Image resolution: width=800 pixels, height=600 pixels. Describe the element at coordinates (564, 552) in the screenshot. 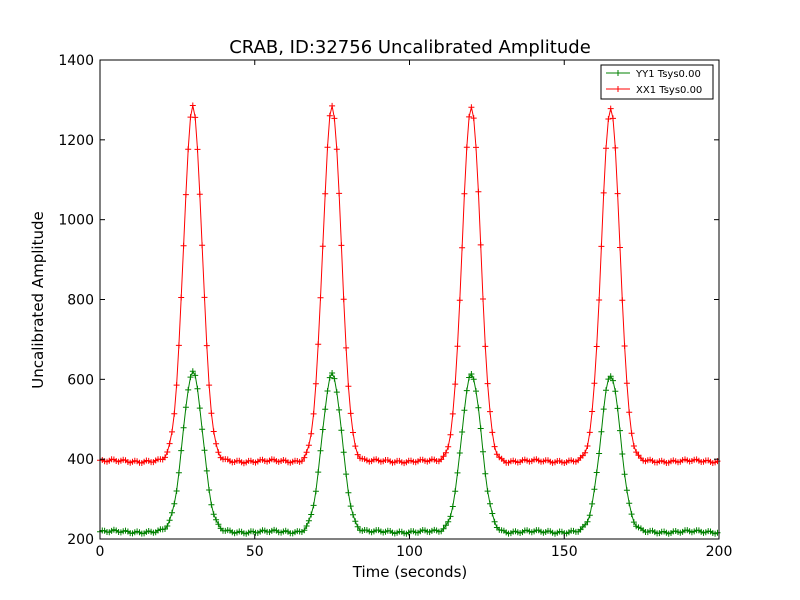

I see `x-tick-label: 150` at that location.